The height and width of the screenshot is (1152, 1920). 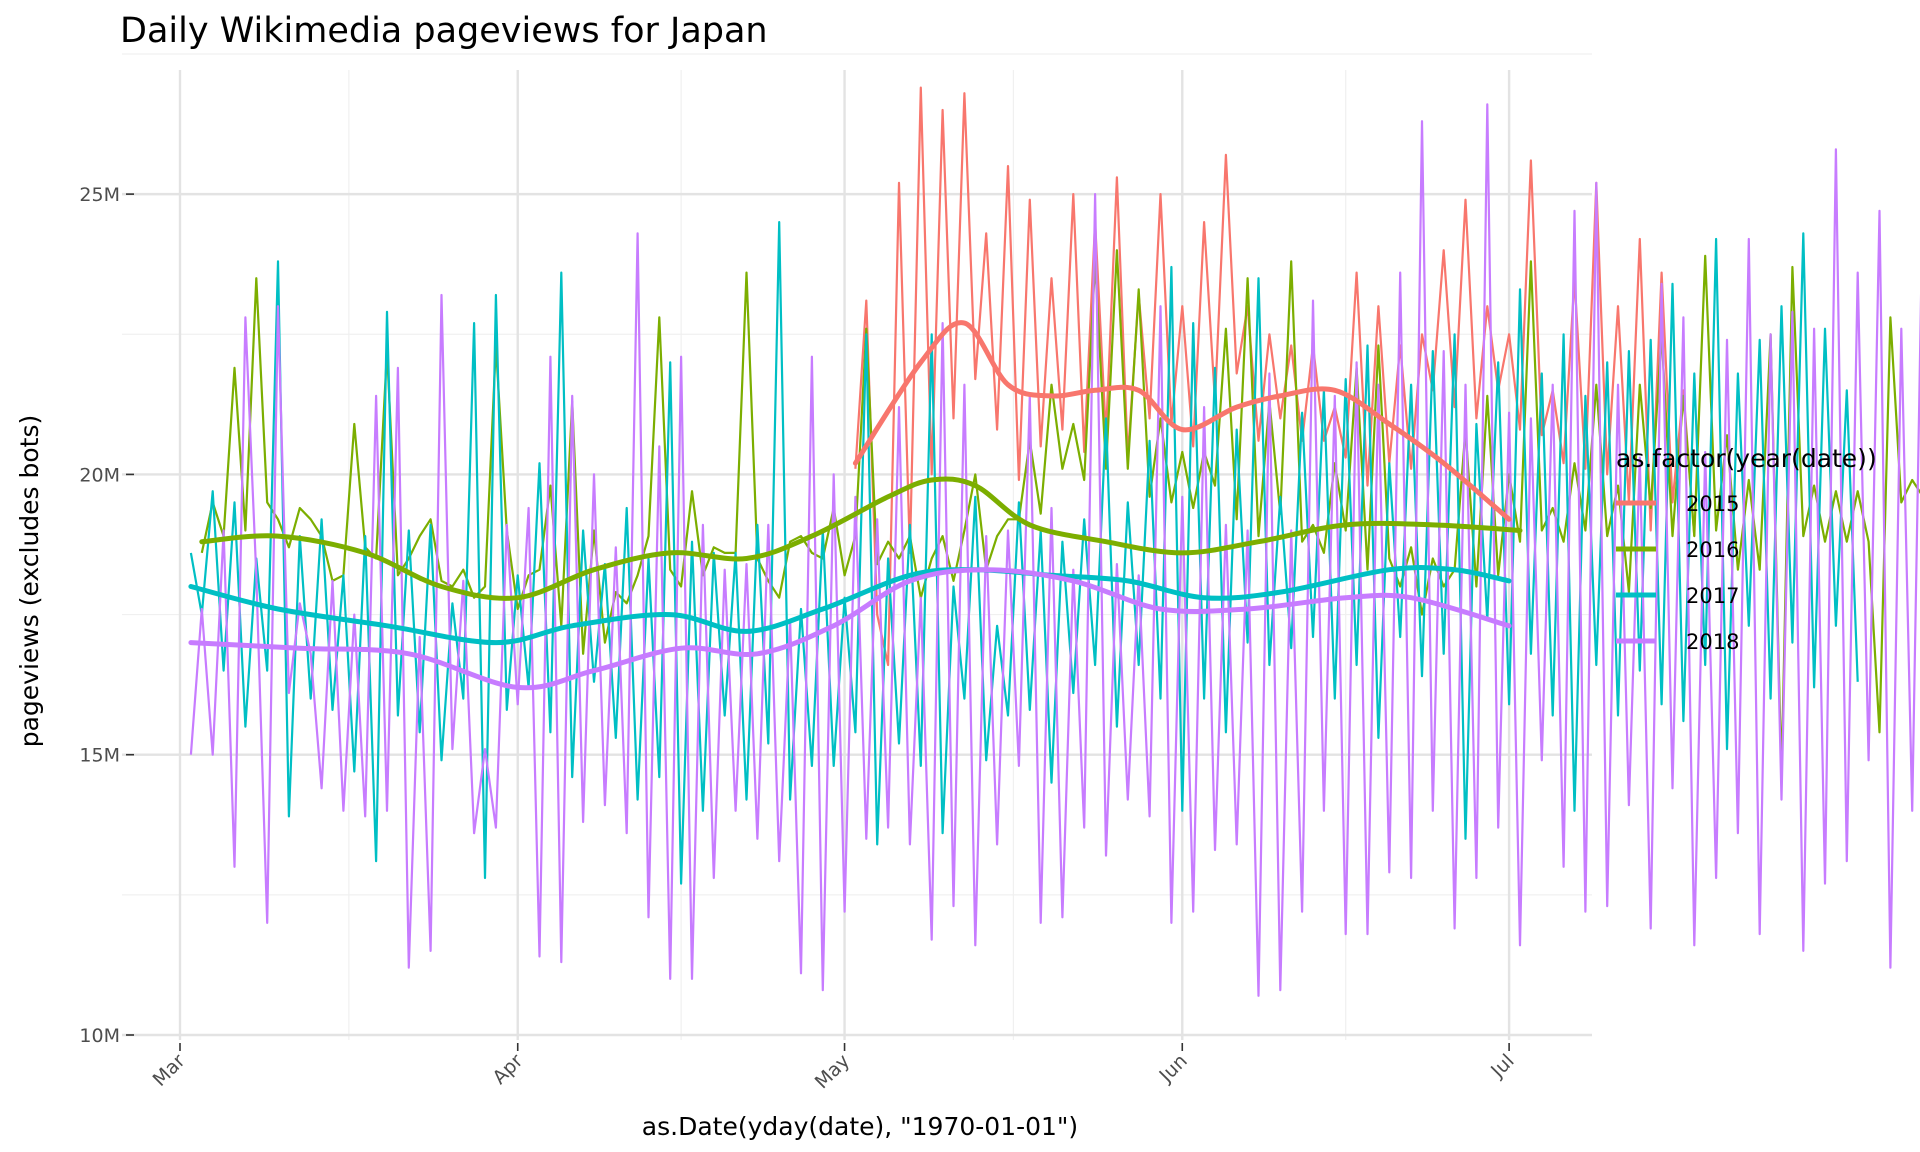 What do you see at coordinates (99, 475) in the screenshot?
I see `y-tick-label: 20M` at bounding box center [99, 475].